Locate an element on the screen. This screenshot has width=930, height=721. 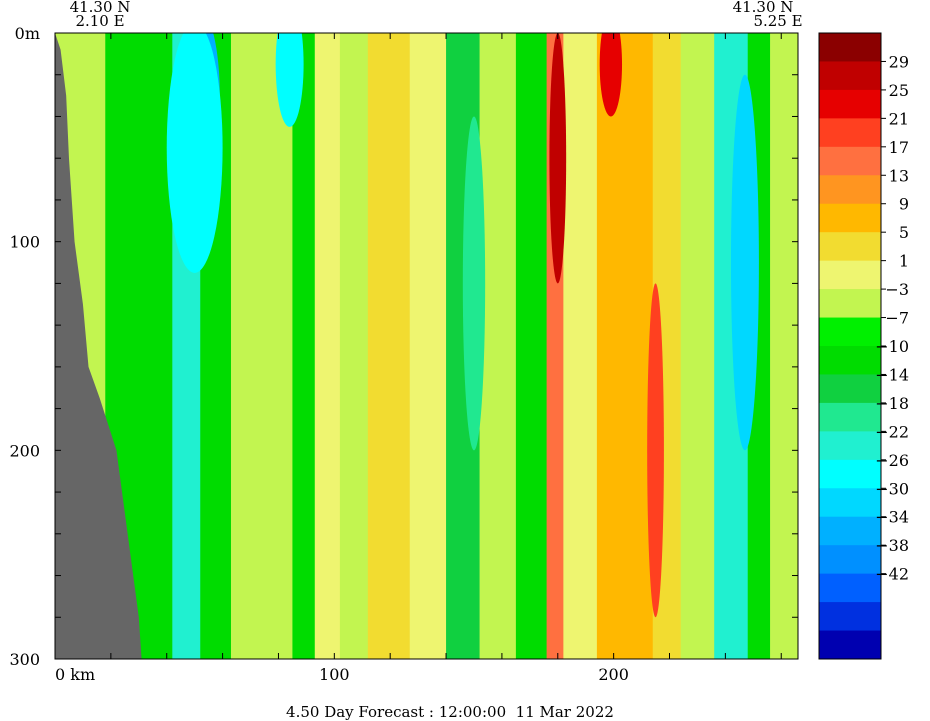
colorbar-label-17: −38 is located at coordinates (892, 545).